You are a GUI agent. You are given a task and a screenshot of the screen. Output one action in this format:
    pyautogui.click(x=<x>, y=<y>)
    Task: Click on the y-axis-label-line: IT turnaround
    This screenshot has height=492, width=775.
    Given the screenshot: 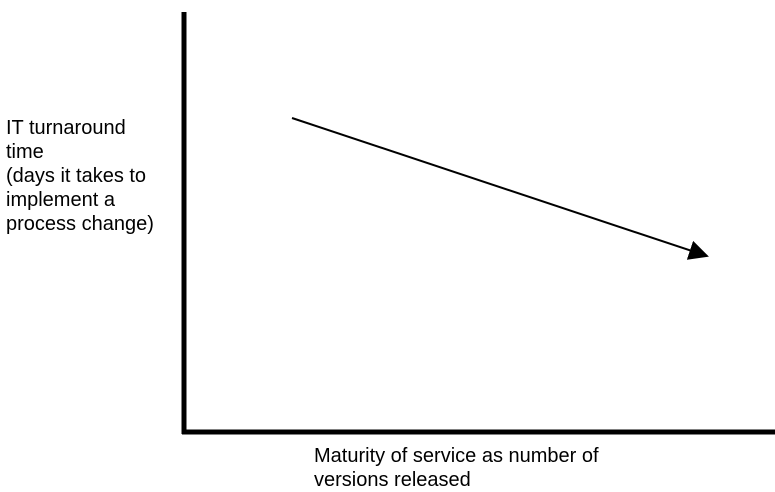 What is the action you would take?
    pyautogui.click(x=66, y=128)
    